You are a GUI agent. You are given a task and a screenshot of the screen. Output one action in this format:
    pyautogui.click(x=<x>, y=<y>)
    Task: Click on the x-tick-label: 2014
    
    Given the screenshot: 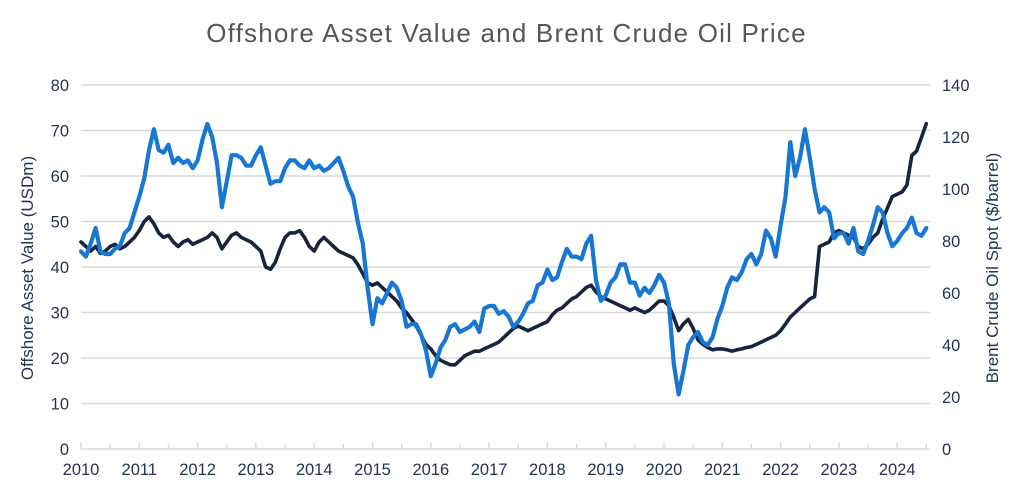 What is the action you would take?
    pyautogui.click(x=314, y=470)
    